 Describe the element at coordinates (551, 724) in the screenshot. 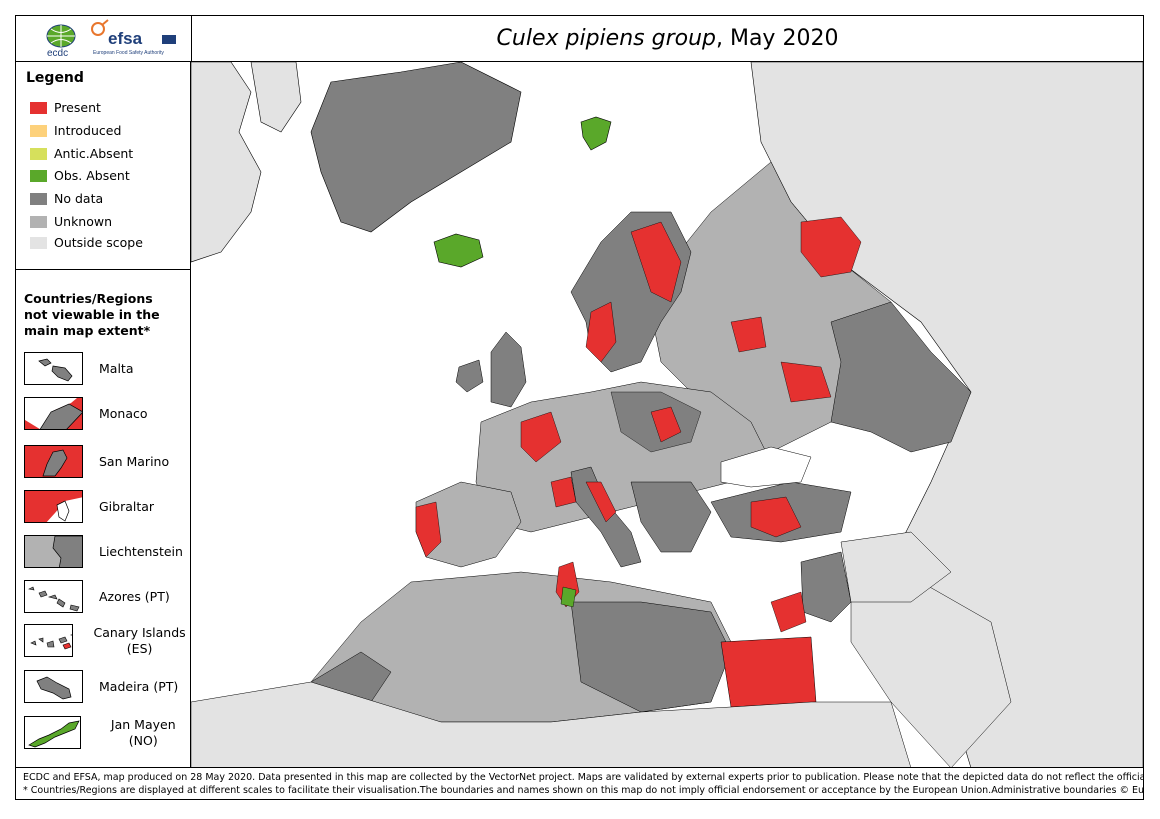

I see `sub-saharan-africa` at that location.